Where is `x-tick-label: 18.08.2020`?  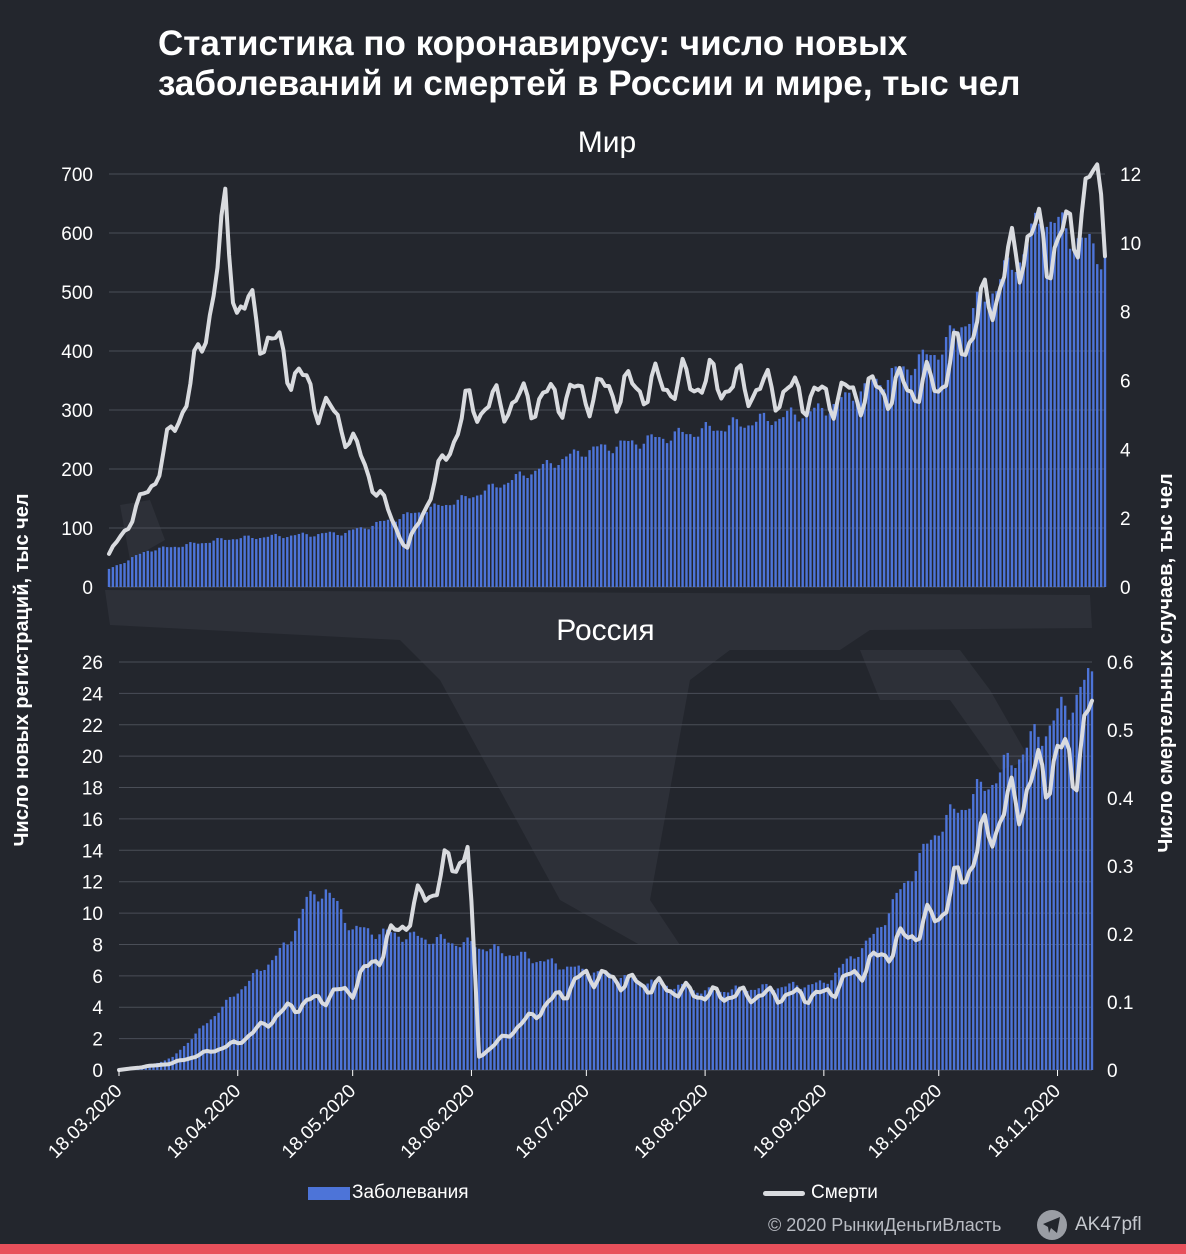
x-tick-label: 18.08.2020 is located at coordinates (672, 1122).